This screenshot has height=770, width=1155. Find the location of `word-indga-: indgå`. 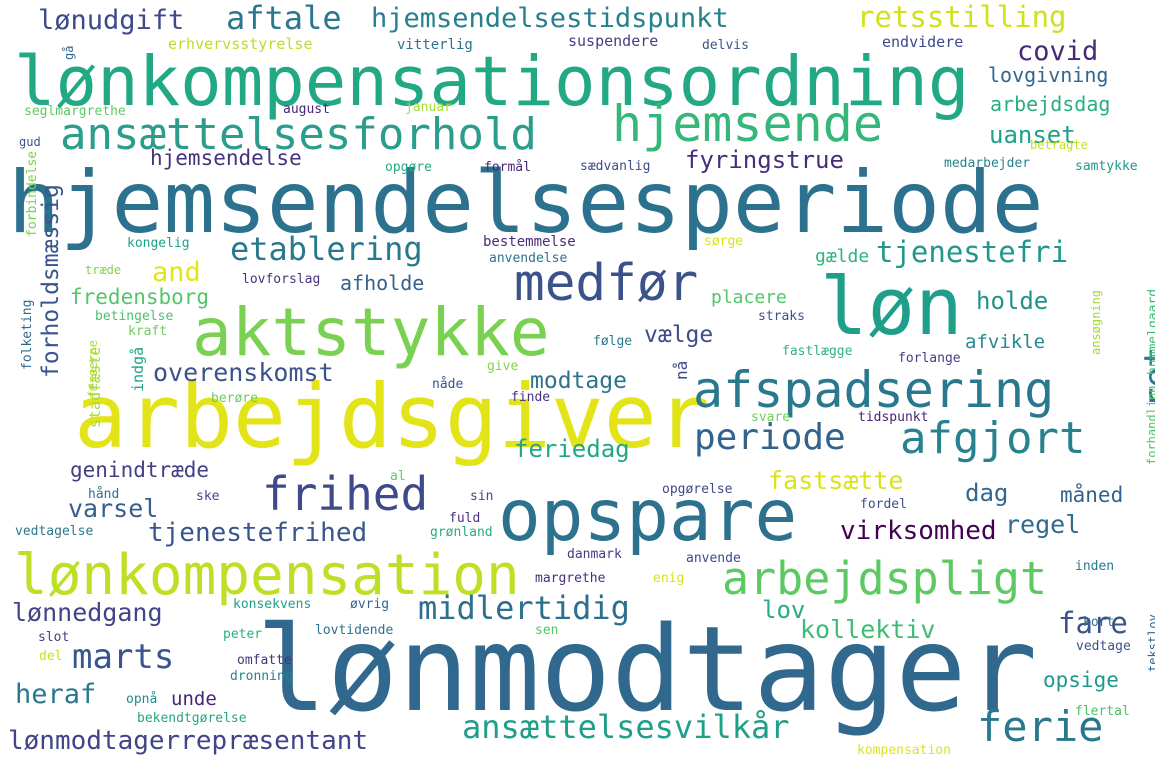

word-indga-: indgå is located at coordinates (138, 369).